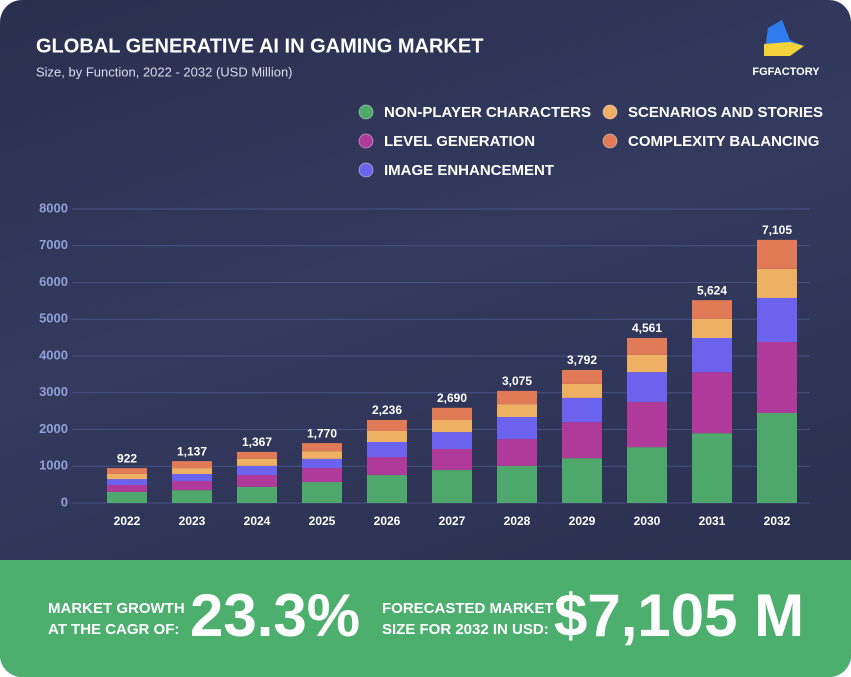 This screenshot has width=851, height=677. I want to click on x-tick-label: 2030, so click(647, 521).